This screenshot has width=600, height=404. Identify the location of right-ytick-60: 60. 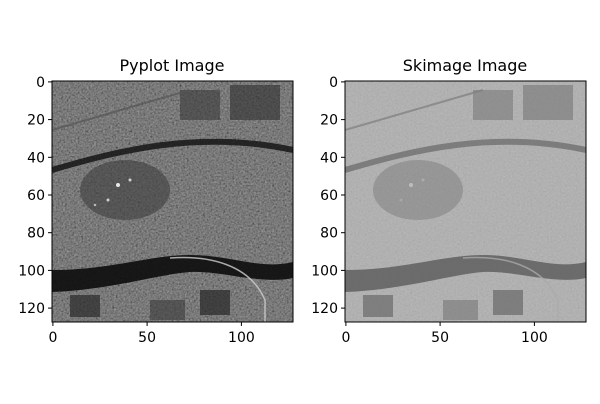
(329, 196).